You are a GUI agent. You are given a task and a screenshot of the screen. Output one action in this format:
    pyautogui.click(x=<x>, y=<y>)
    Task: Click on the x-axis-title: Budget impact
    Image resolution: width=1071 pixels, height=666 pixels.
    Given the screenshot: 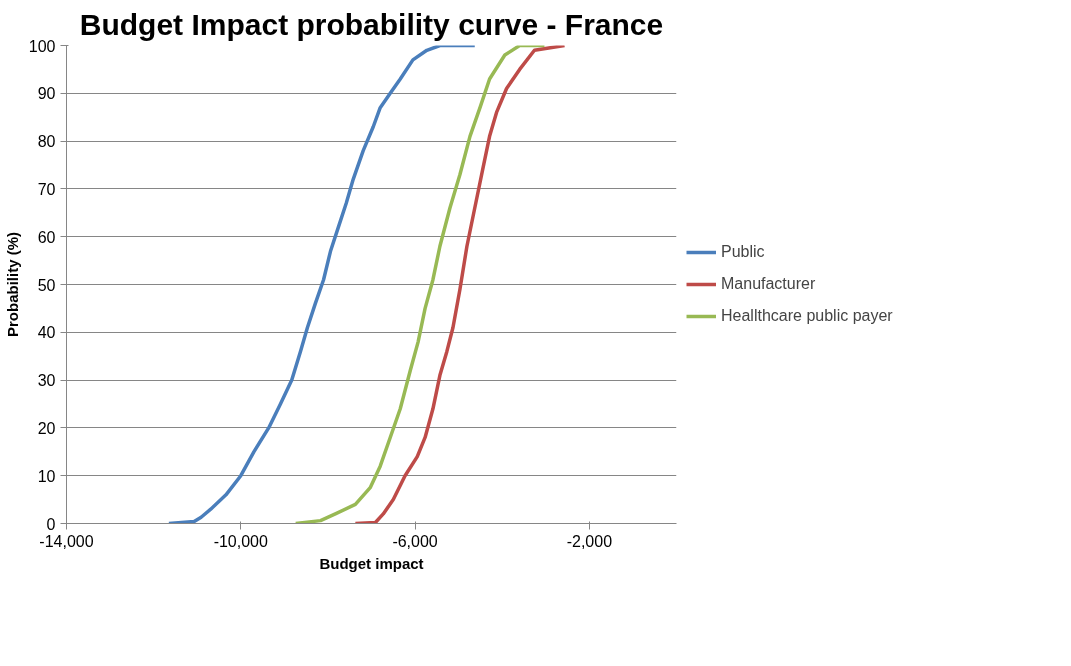 What is the action you would take?
    pyautogui.click(x=371, y=563)
    